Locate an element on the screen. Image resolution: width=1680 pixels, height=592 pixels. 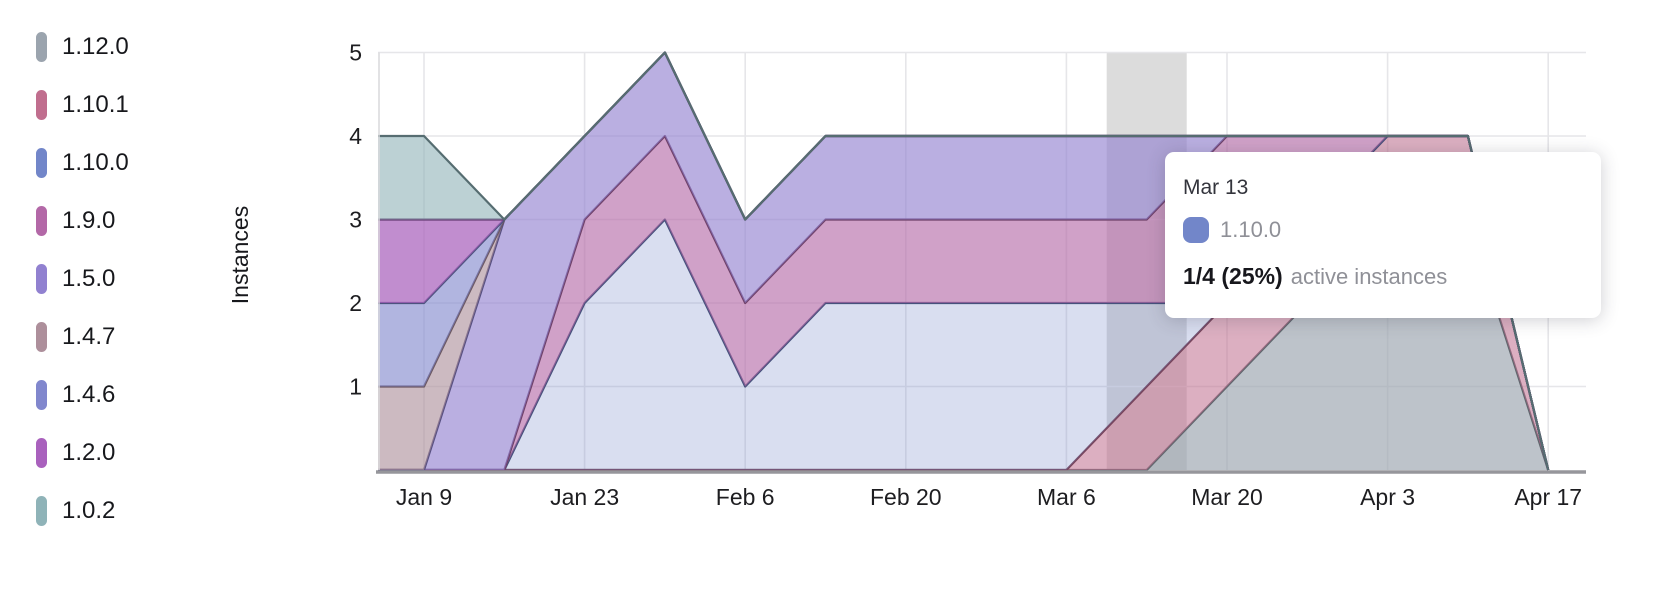
x-tick-label: Jan 9 is located at coordinates (424, 497).